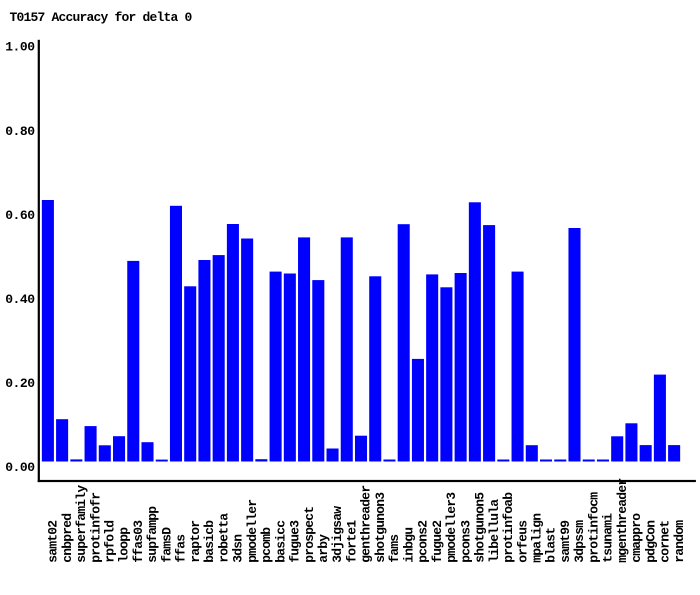 Image resolution: width=700 pixels, height=595 pixels. What do you see at coordinates (480, 527) in the screenshot?
I see `svg-text: shotgunon5` at bounding box center [480, 527].